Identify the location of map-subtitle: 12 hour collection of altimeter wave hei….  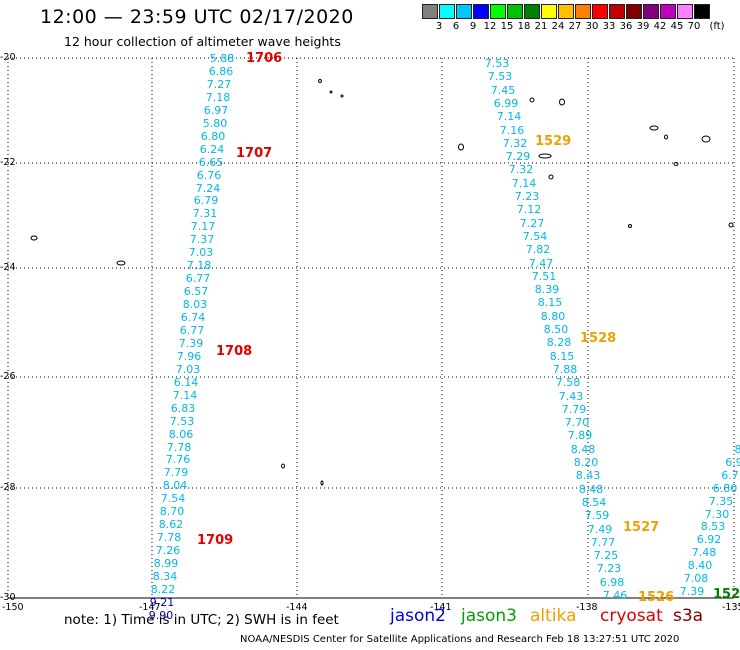
(202, 41).